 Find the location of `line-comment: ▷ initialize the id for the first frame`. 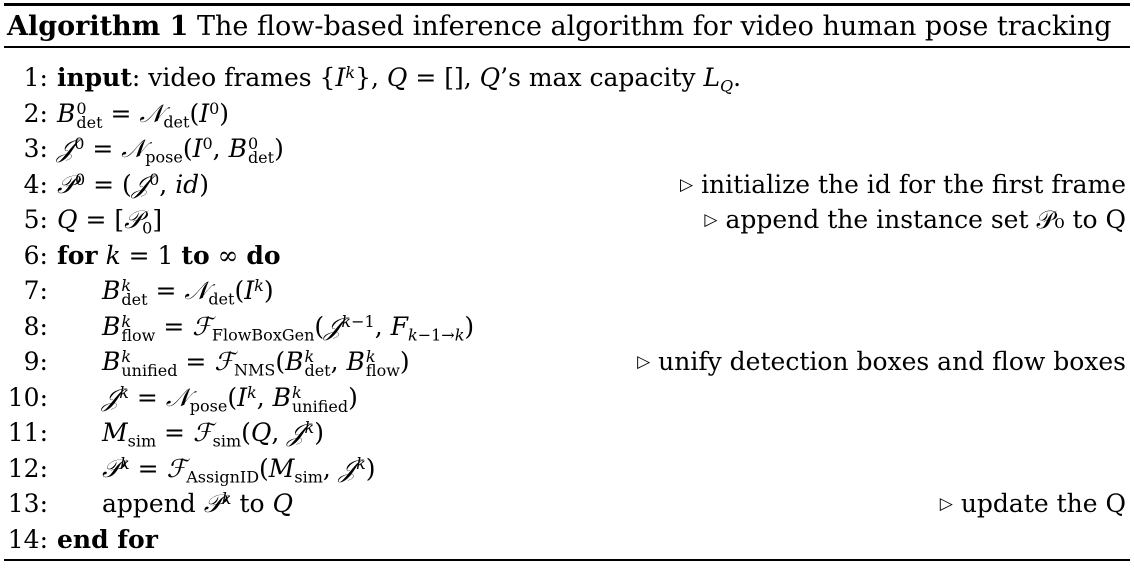

line-comment: ▷ initialize the id for the first frame is located at coordinates (902, 184).